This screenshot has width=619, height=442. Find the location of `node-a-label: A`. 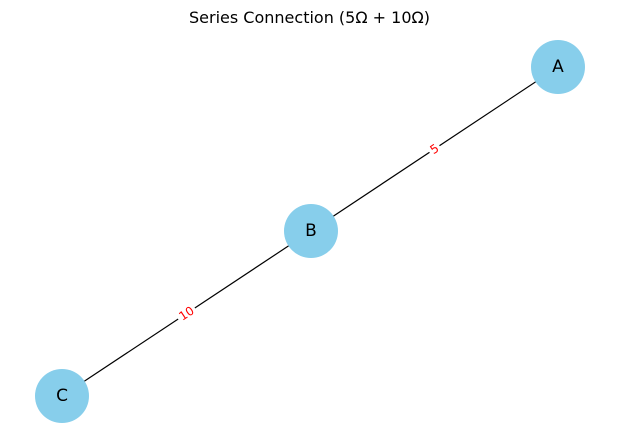

node-a-label: A is located at coordinates (558, 67).